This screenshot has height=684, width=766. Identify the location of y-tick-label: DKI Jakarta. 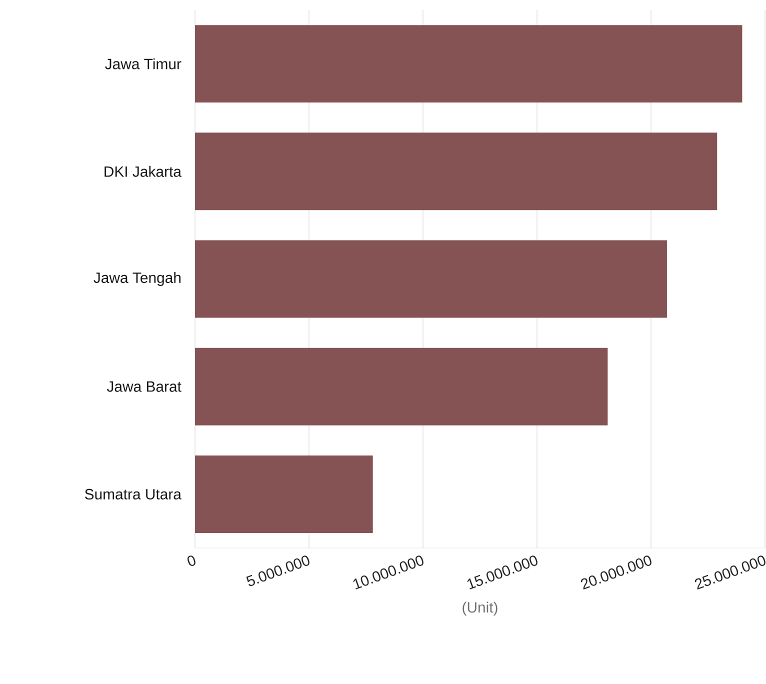
(143, 171).